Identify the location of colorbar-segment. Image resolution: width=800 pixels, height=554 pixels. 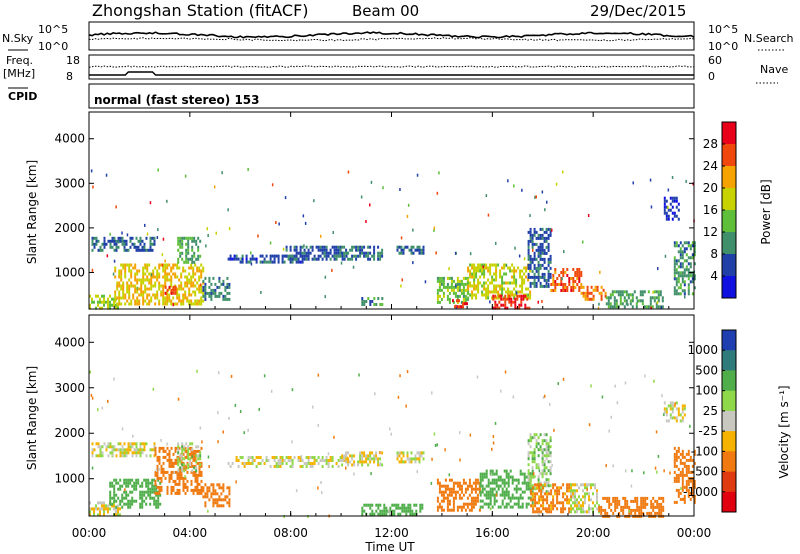
(729, 502).